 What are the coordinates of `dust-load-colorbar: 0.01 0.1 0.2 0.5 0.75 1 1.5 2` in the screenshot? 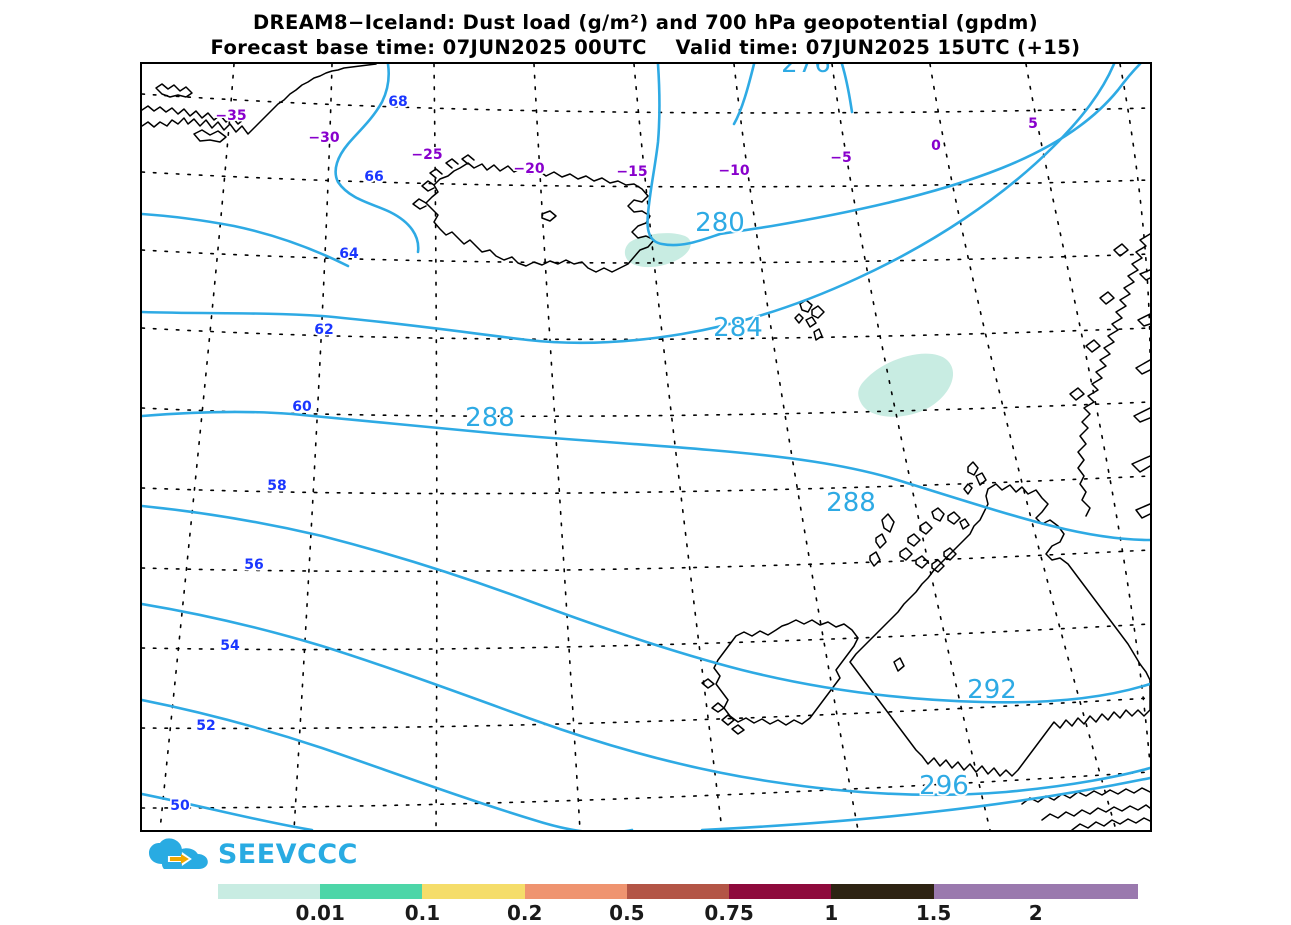 It's located at (678, 904).